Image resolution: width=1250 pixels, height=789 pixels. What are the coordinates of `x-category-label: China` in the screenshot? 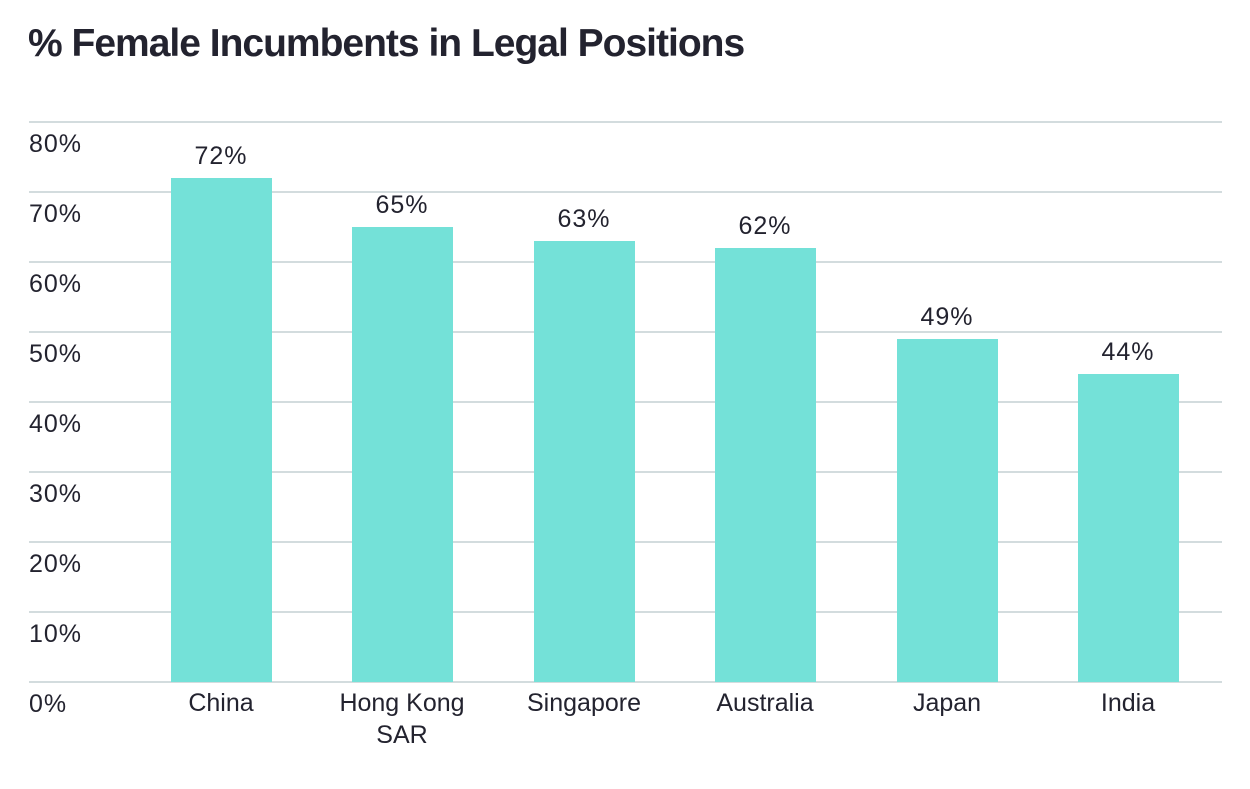 It's located at (221, 703).